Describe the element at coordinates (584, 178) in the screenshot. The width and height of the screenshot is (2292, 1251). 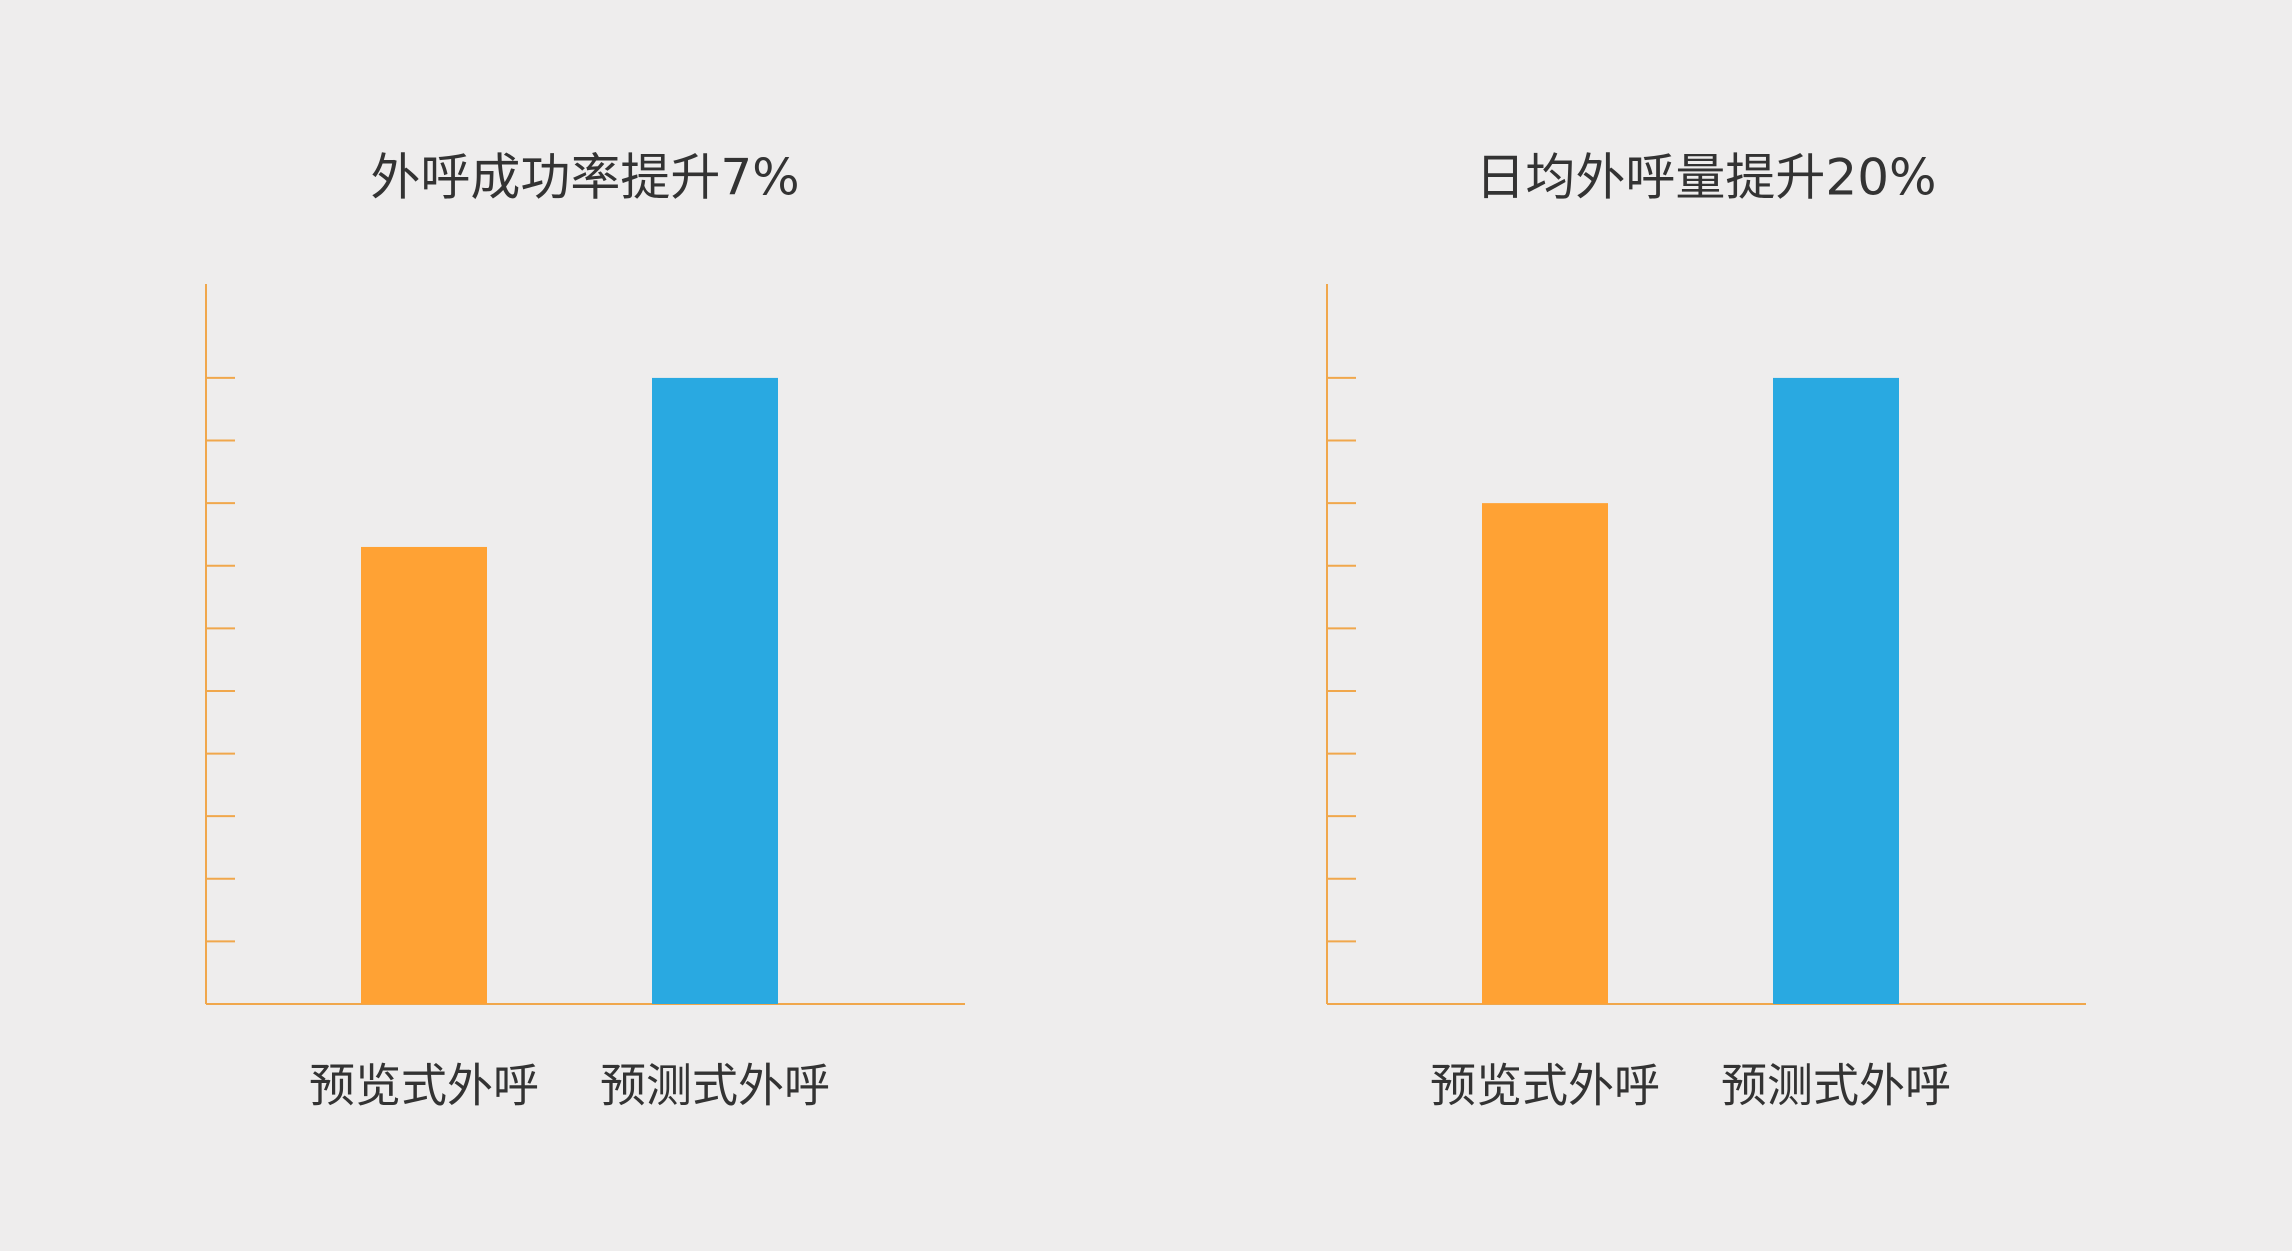
I see `chart-title: 外呼成功率提升7%` at that location.